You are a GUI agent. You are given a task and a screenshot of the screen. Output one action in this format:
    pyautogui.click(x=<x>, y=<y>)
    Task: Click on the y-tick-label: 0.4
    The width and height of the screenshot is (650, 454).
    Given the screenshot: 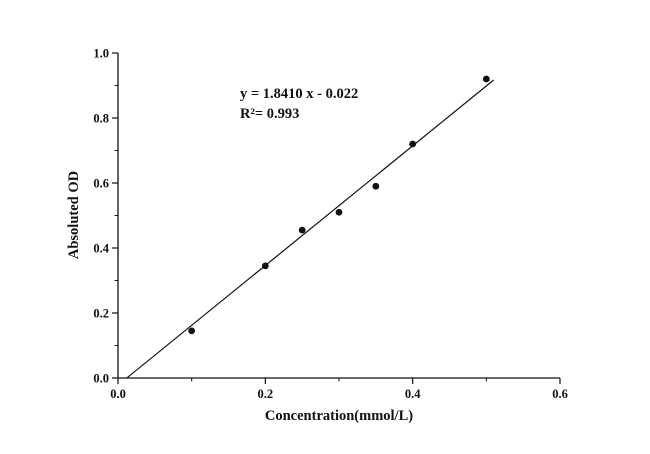 What is the action you would take?
    pyautogui.click(x=101, y=249)
    